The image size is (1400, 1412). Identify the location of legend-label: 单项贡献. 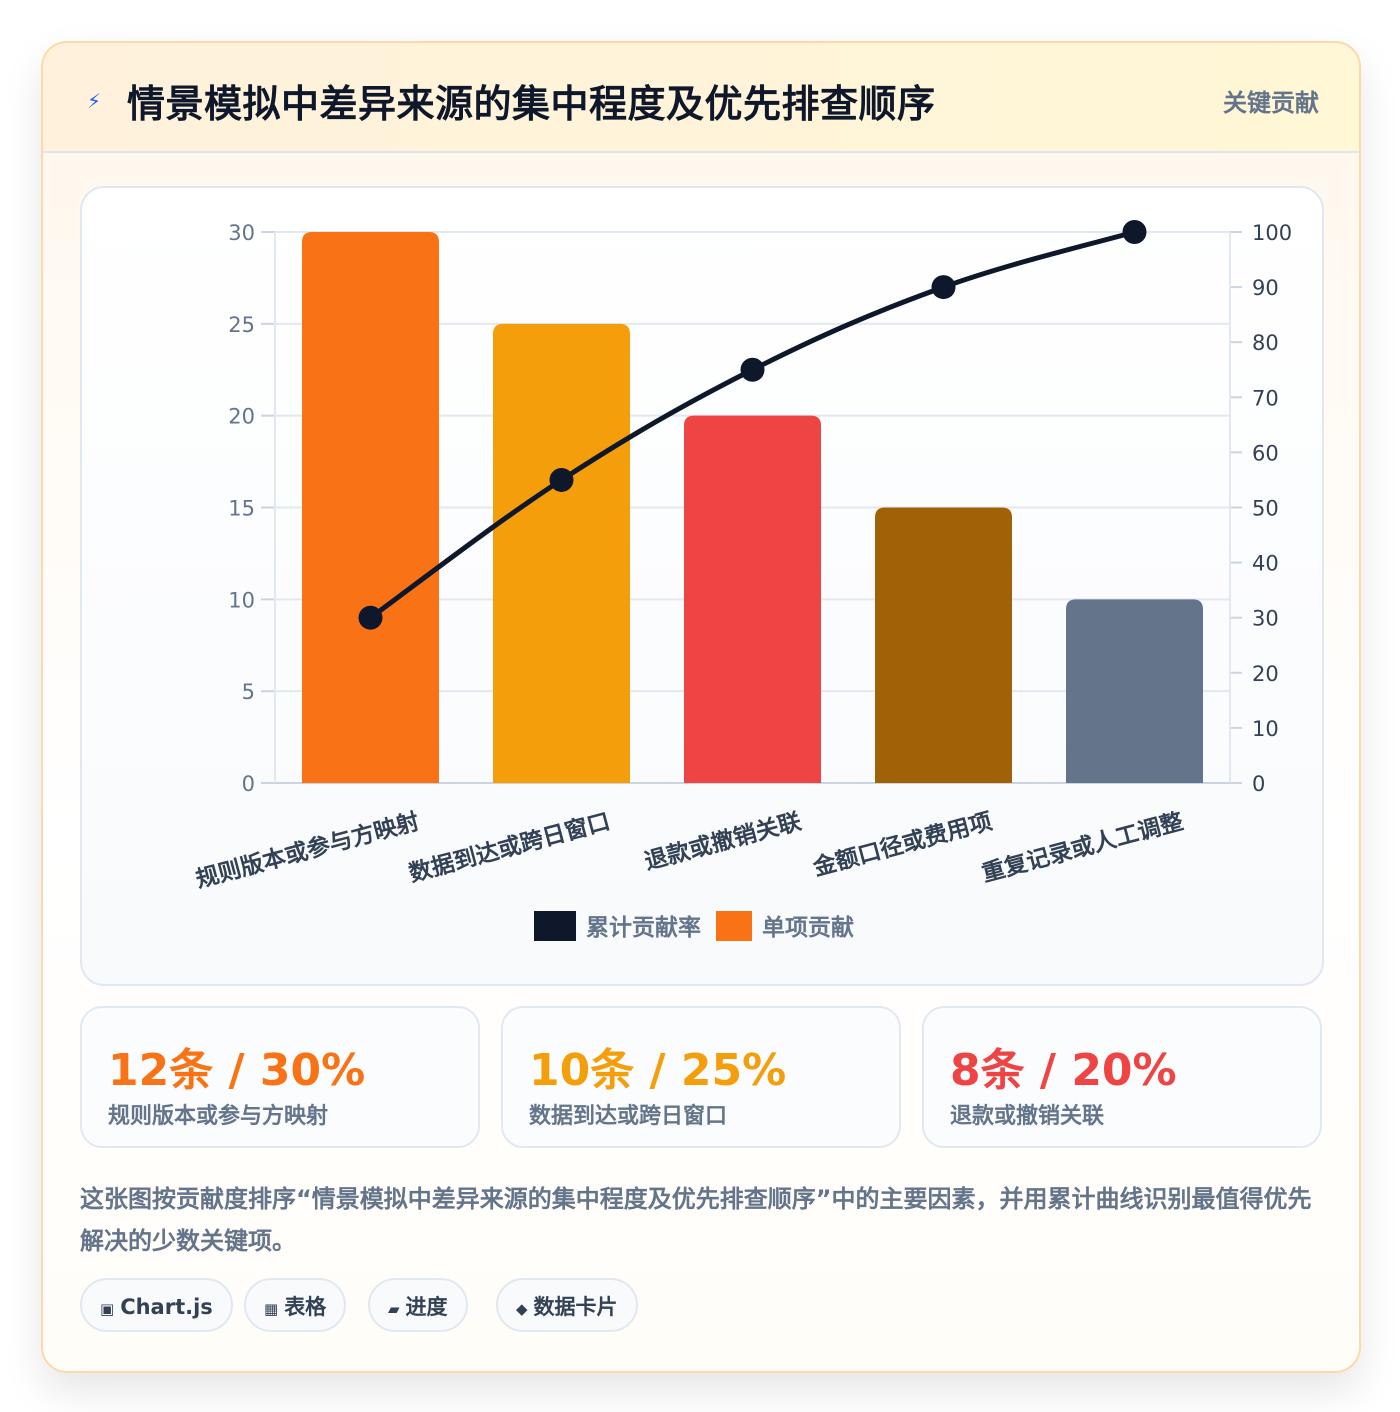
(808, 928).